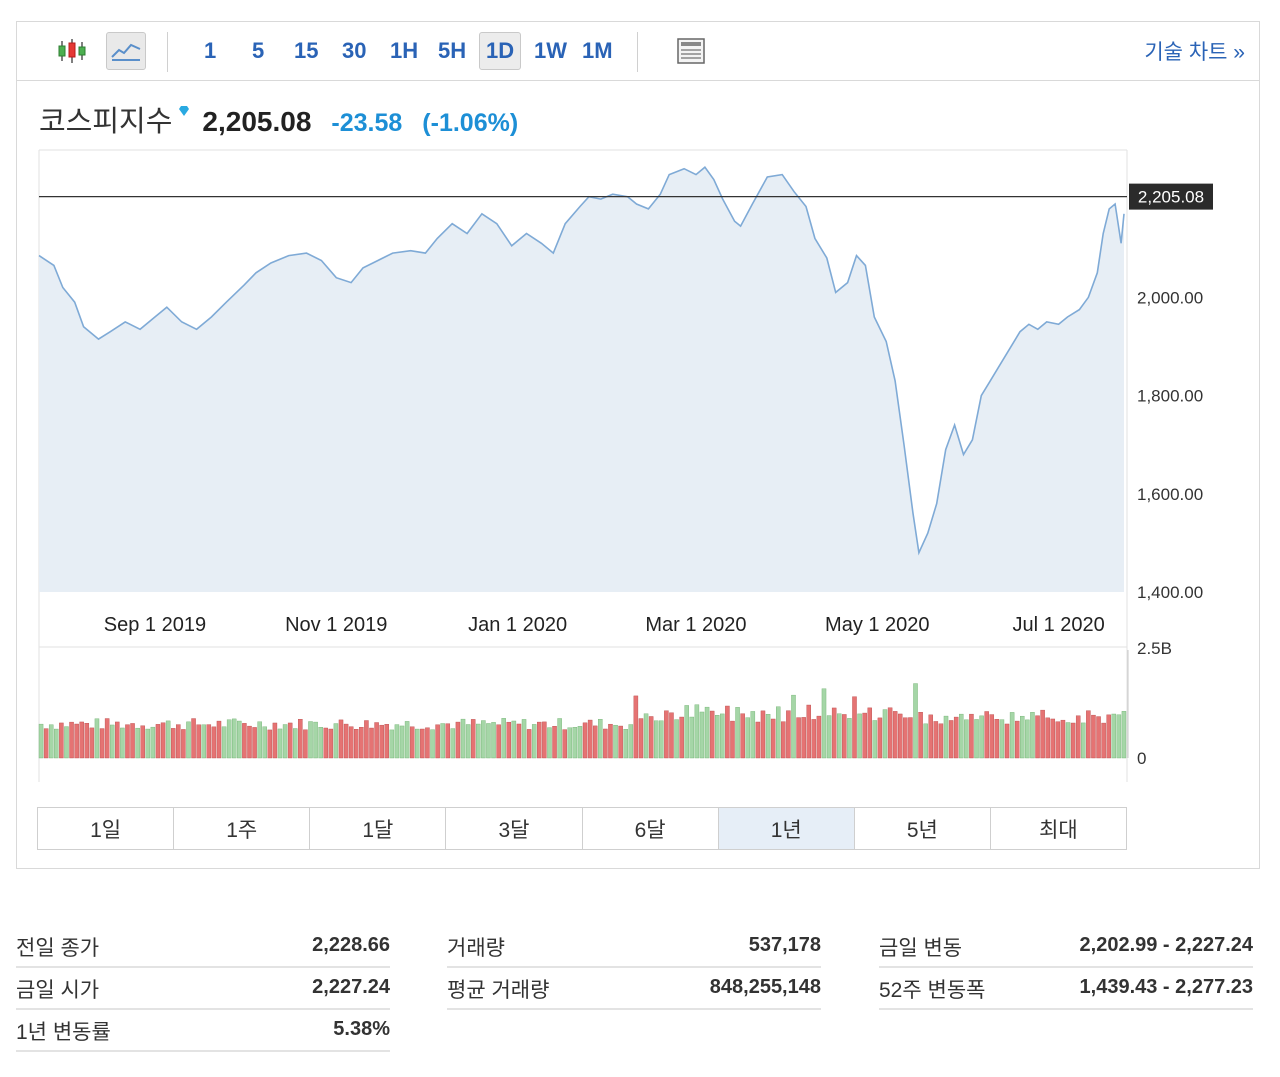 This screenshot has height=1077, width=1280. I want to click on interval-1d: 1D, so click(500, 51).